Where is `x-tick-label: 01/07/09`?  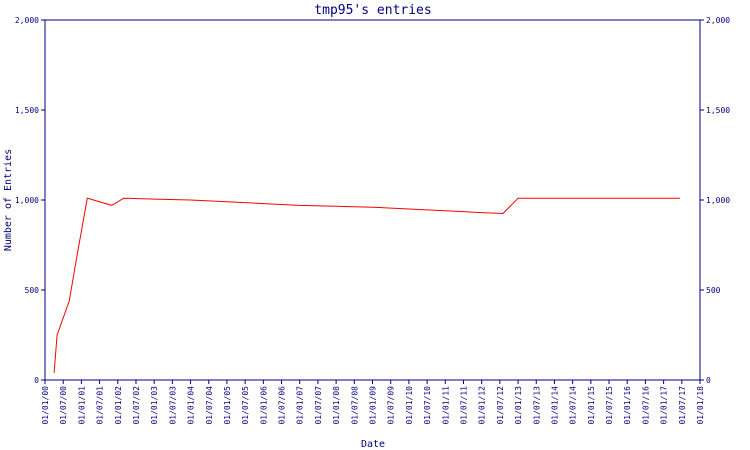
x-tick-label: 01/07/09 is located at coordinates (391, 405).